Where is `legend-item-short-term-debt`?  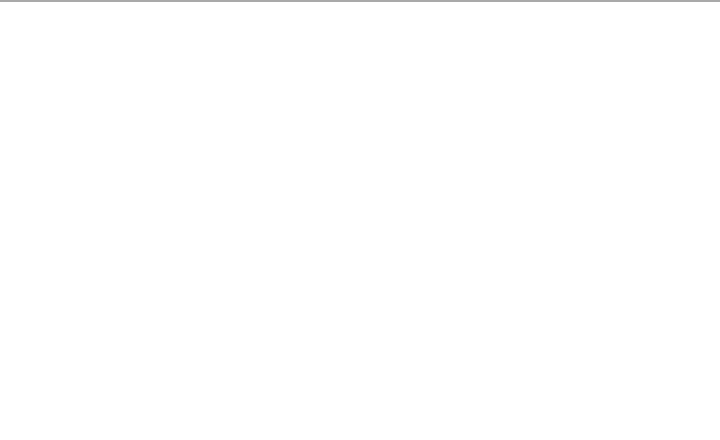
legend-item-short-term-debt is located at coordinates (360, 407).